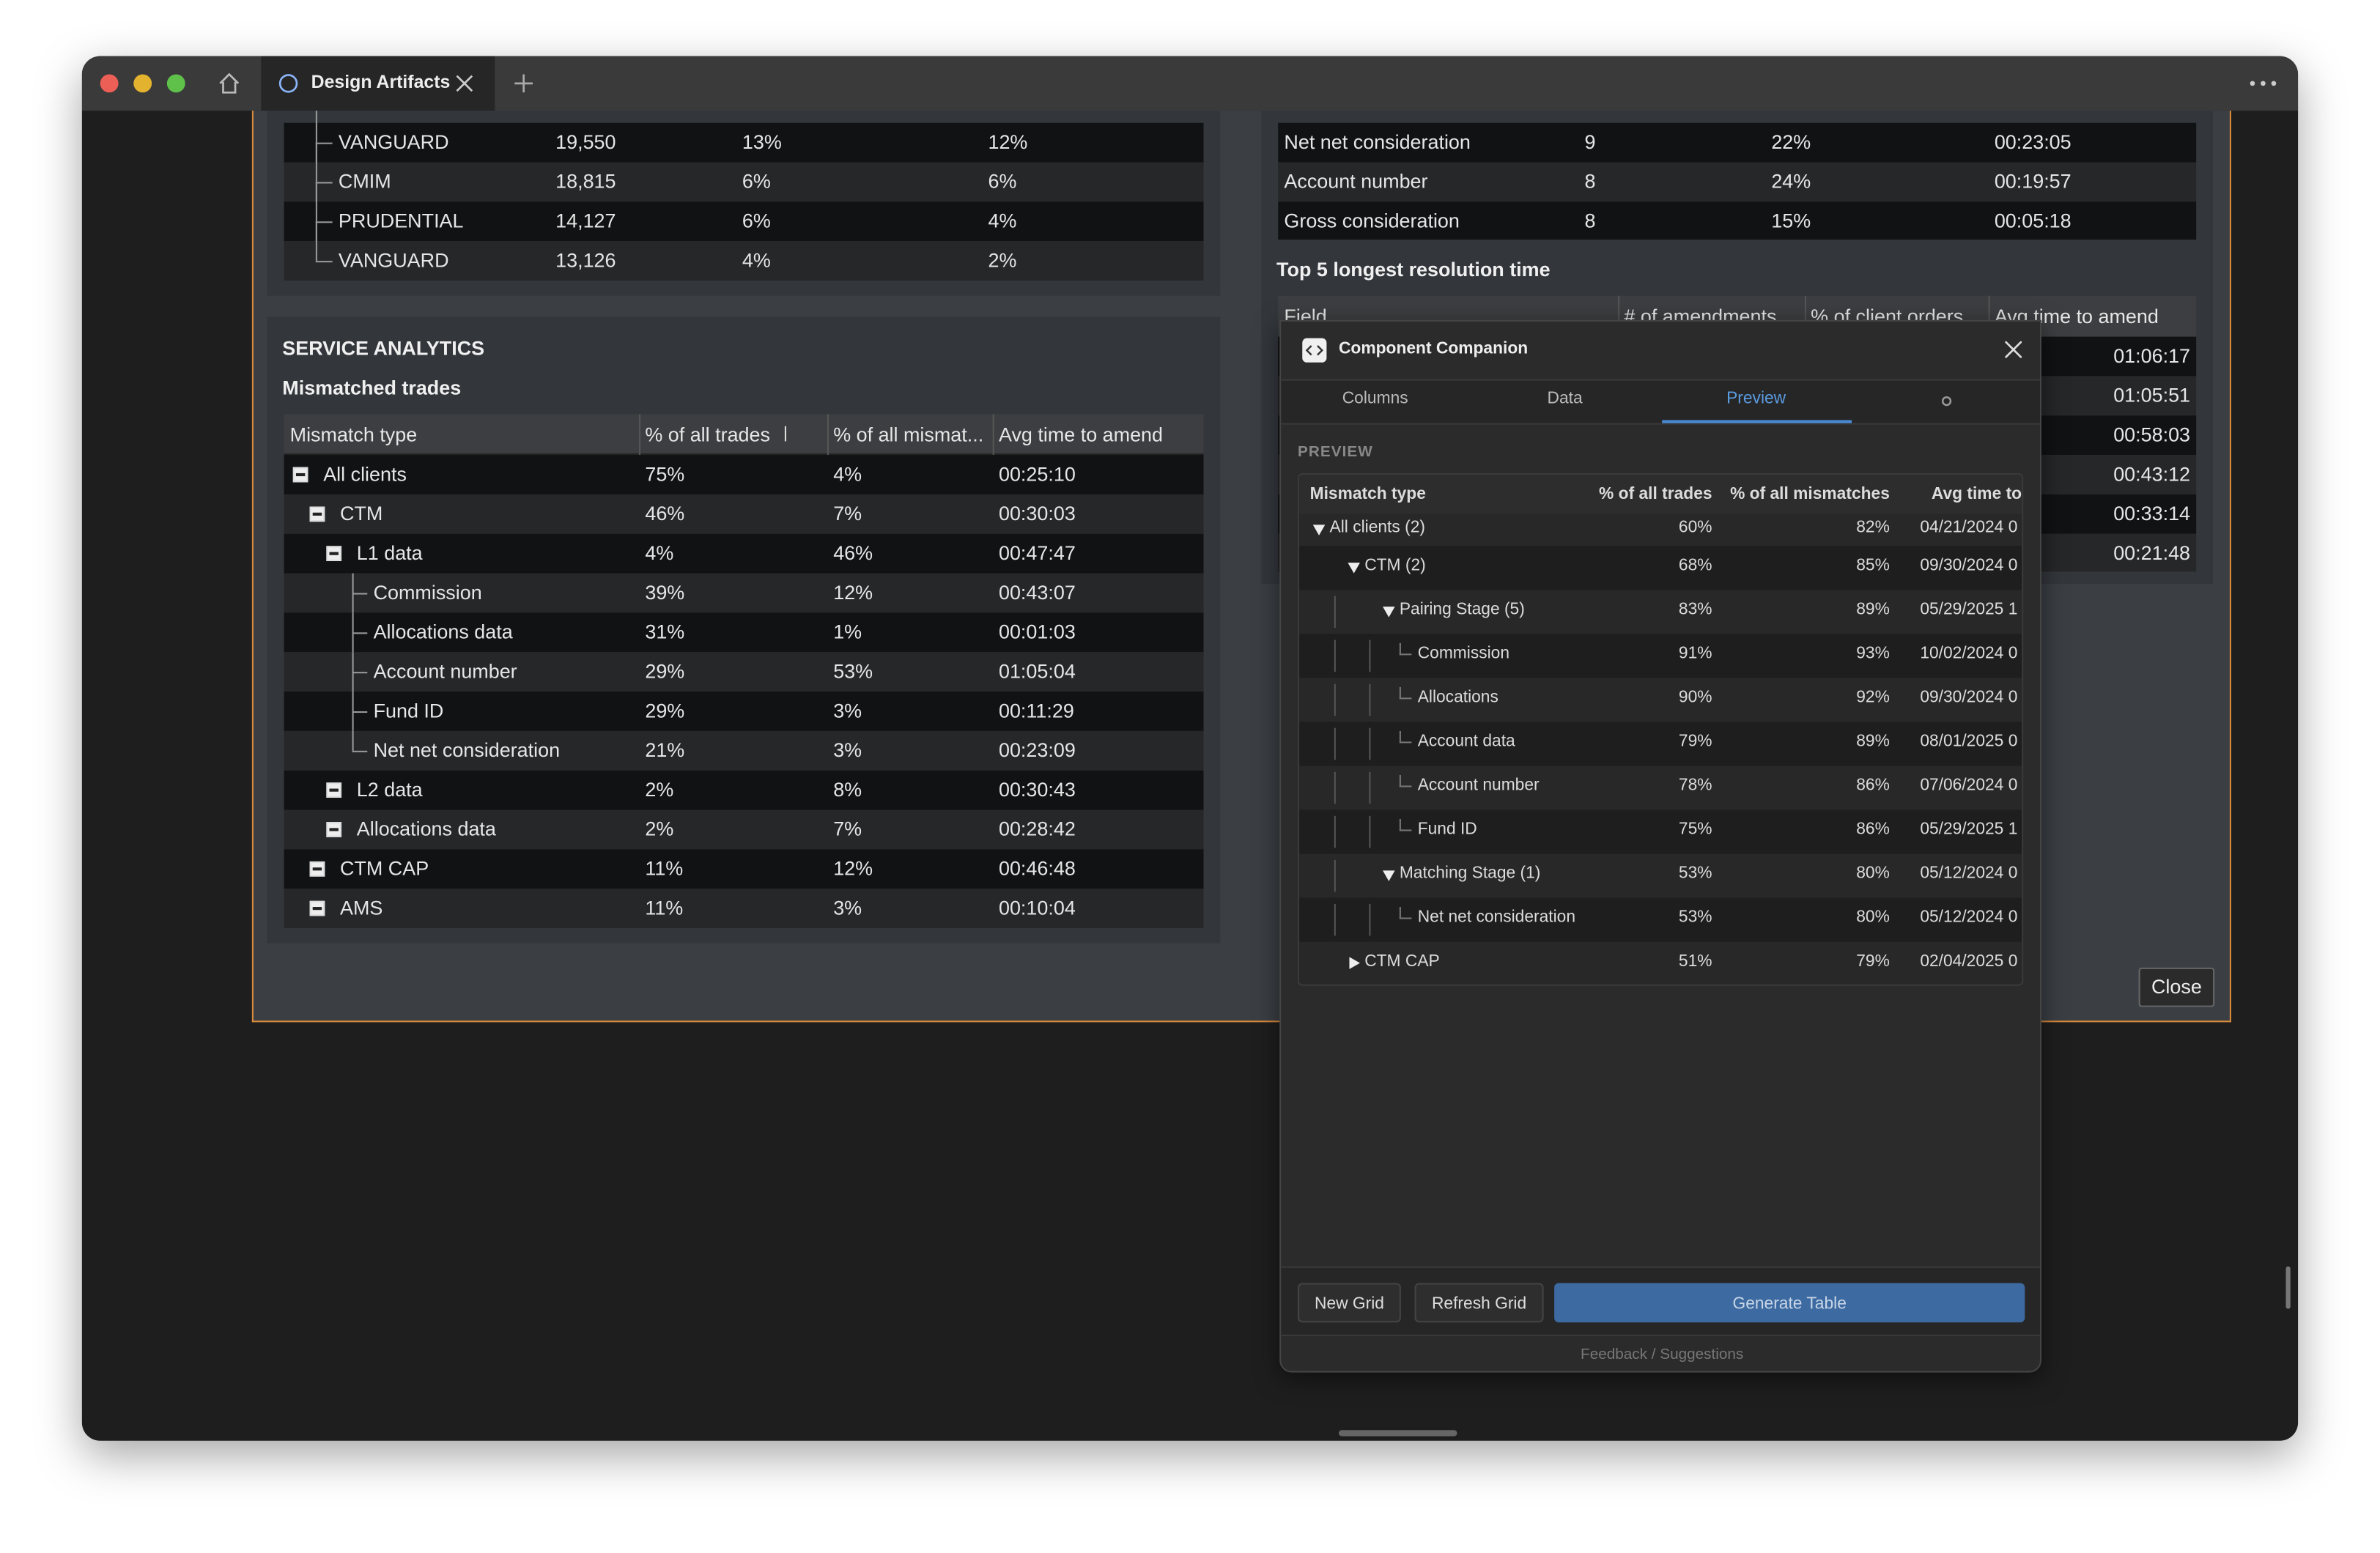 The width and height of the screenshot is (2380, 1553). What do you see at coordinates (1873, 528) in the screenshot?
I see `table-cell: 82%` at bounding box center [1873, 528].